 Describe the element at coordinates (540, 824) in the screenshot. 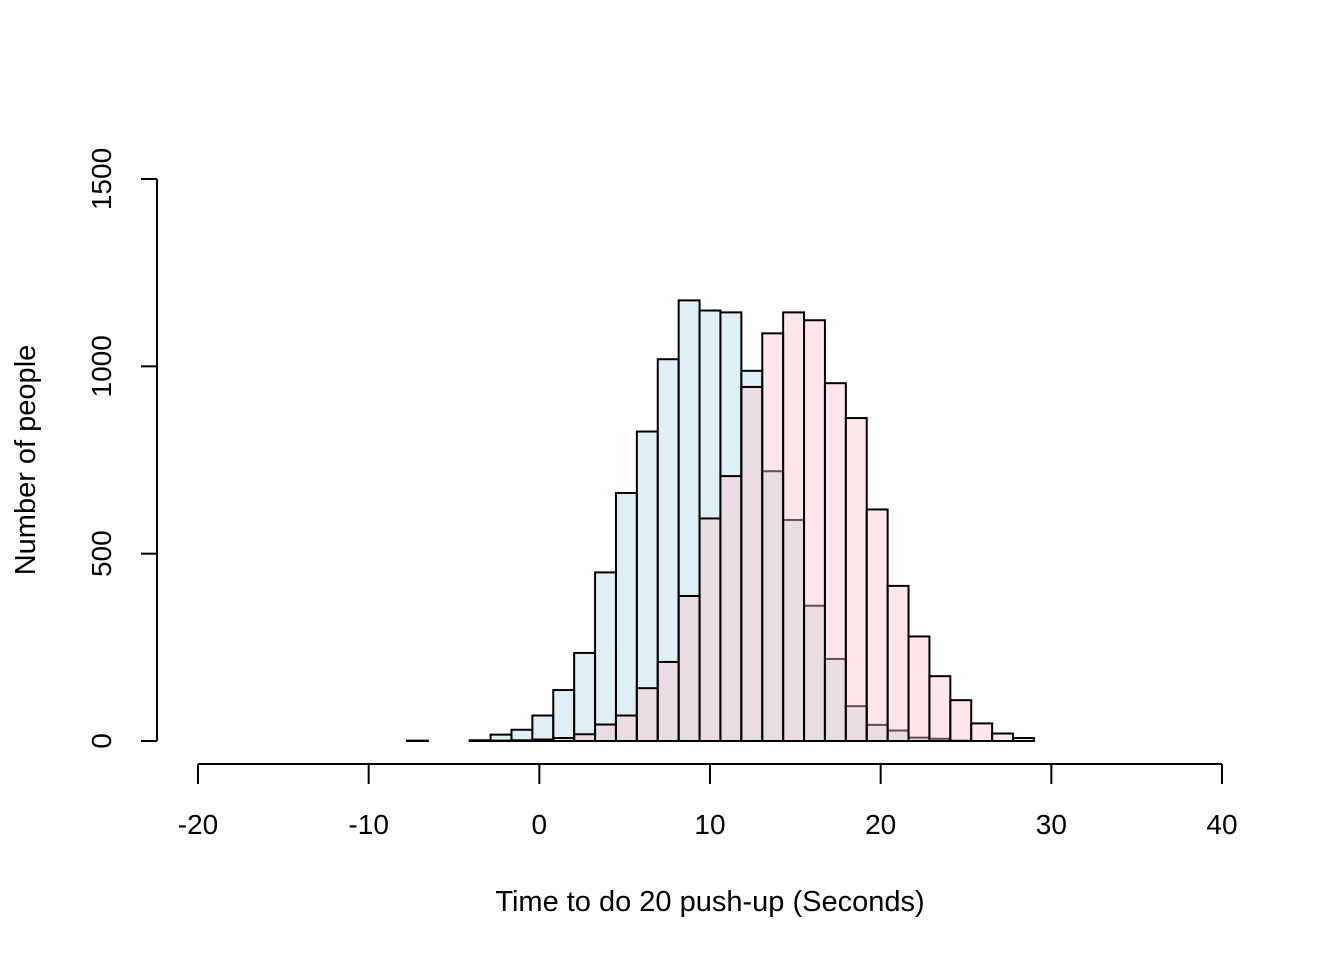

I see `x-tick-label: 0` at that location.